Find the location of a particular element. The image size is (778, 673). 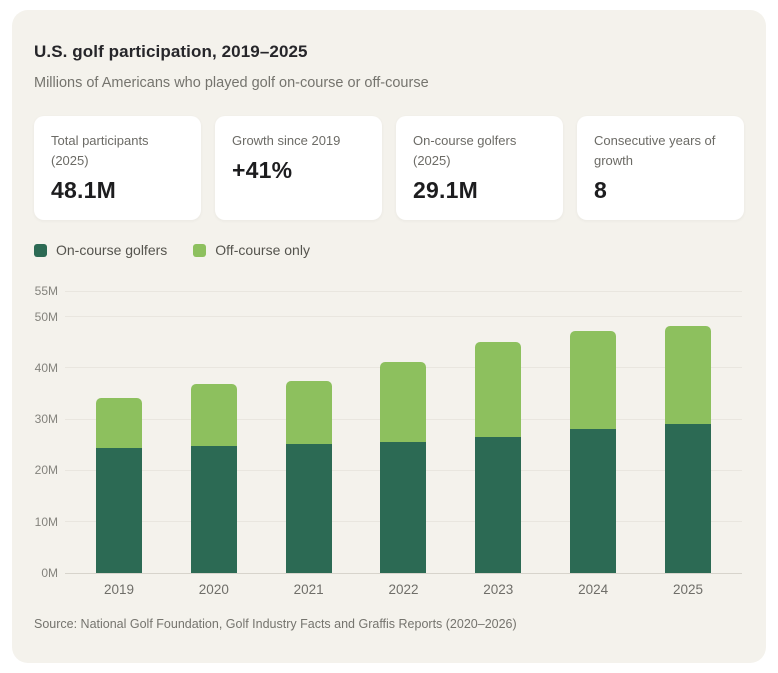

x-tick-label-2024: 2024 is located at coordinates (593, 589).